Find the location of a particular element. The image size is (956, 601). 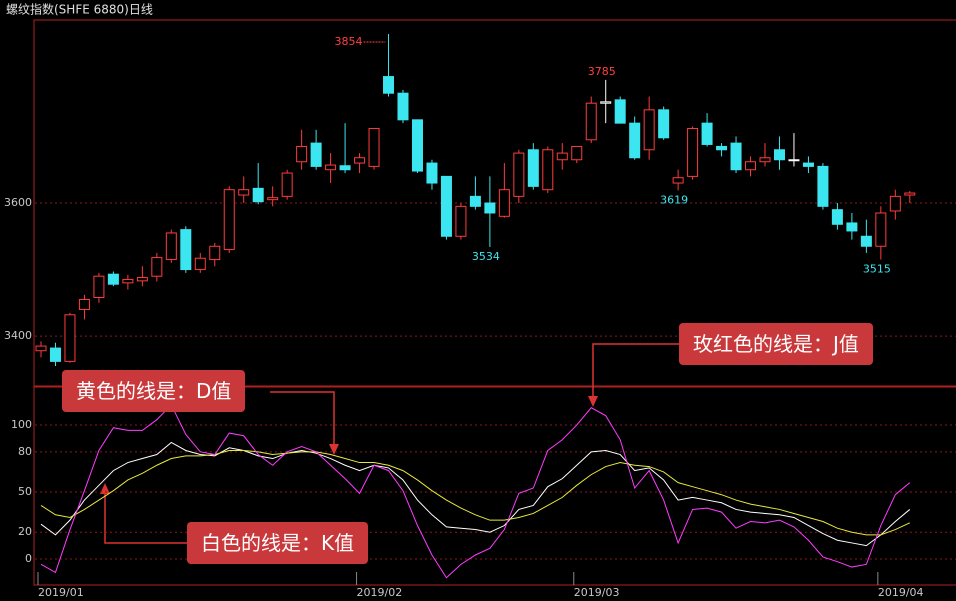

high-label: 3854 is located at coordinates (349, 41).